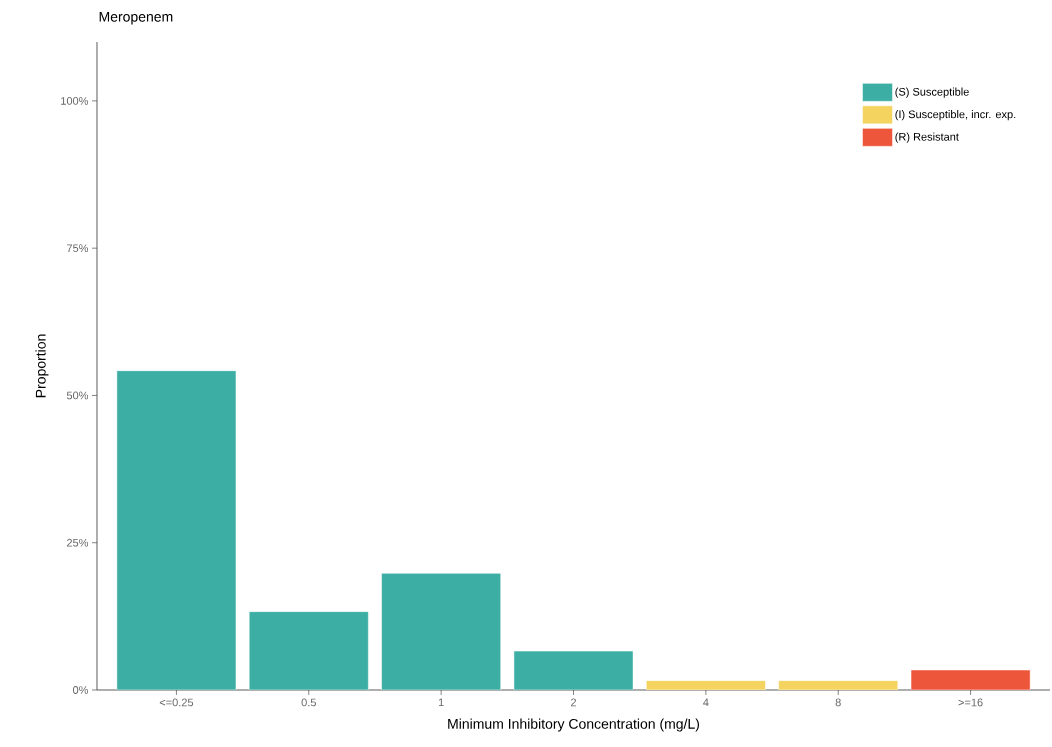 The height and width of the screenshot is (747, 1052). I want to click on y-tick-label: 75%, so click(78, 248).